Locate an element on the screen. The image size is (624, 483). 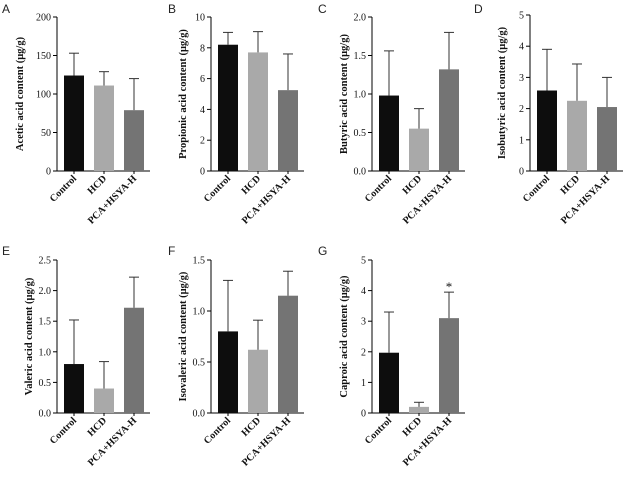
y-axis-title: Isobutyric acid content (μg/g) is located at coordinates (502, 92).